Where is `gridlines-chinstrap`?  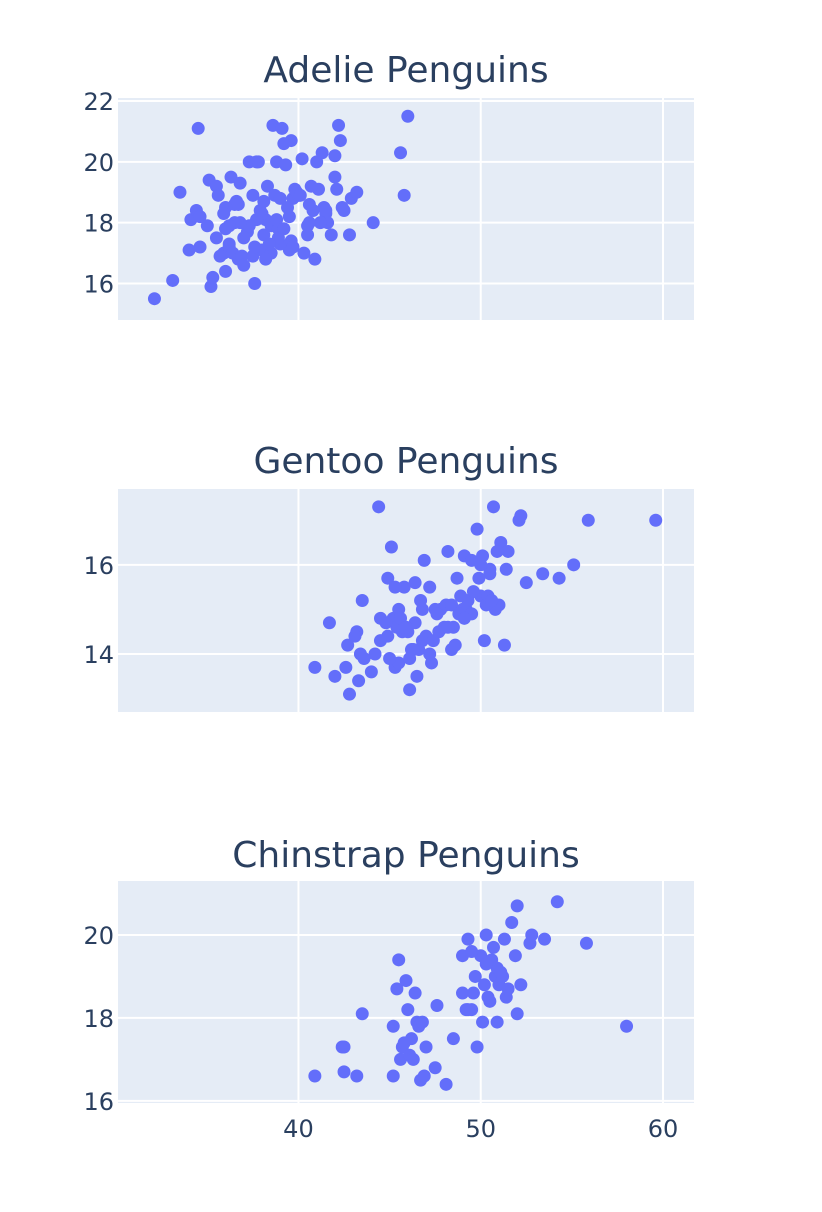
gridlines-chinstrap is located at coordinates (406, 992).